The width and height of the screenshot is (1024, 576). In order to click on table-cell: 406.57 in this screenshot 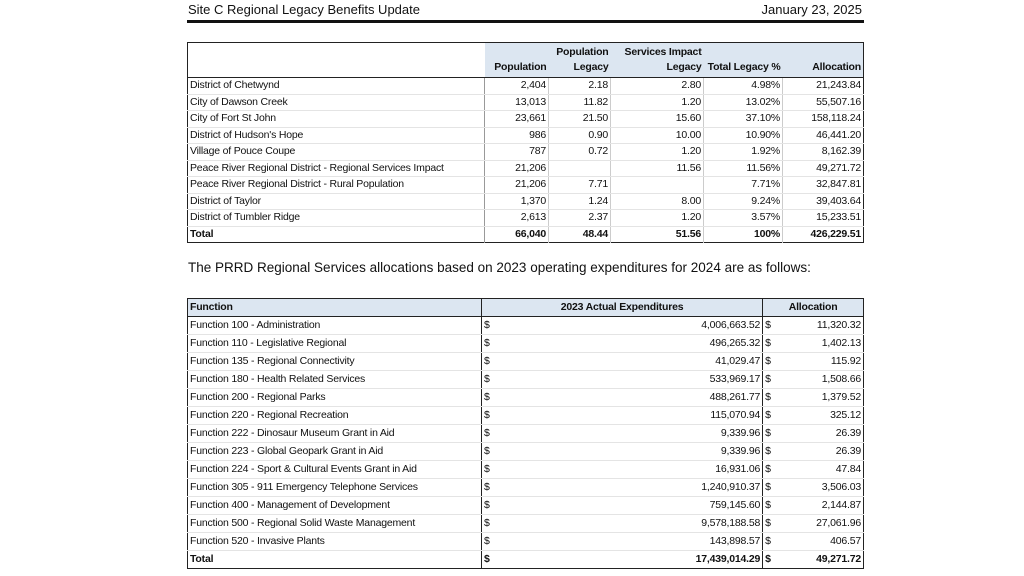, I will do `click(820, 541)`.